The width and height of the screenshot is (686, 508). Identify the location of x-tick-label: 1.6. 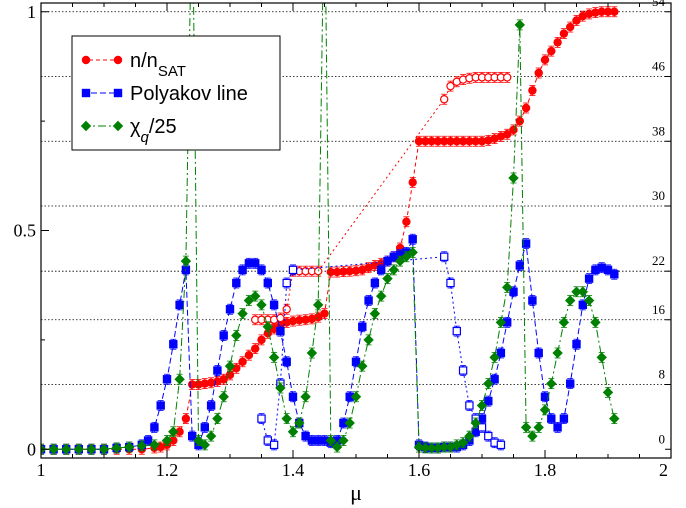
(419, 470).